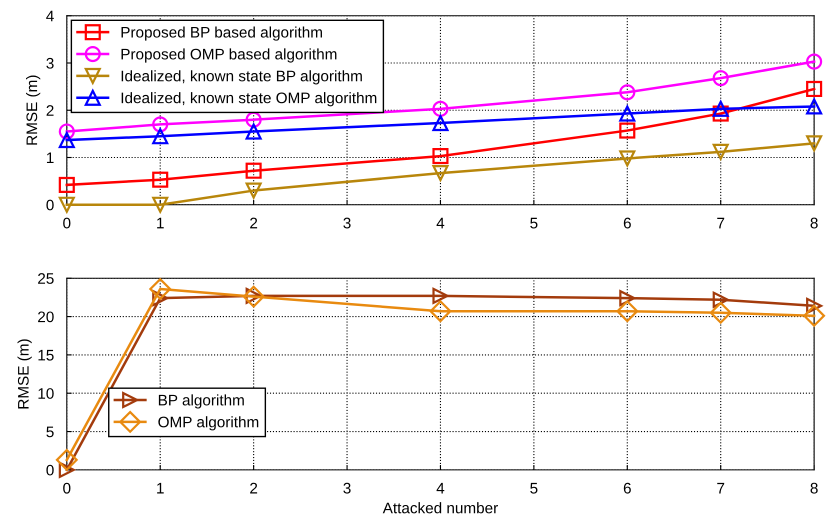  I want to click on y-tick-label: 3, so click(50, 63).